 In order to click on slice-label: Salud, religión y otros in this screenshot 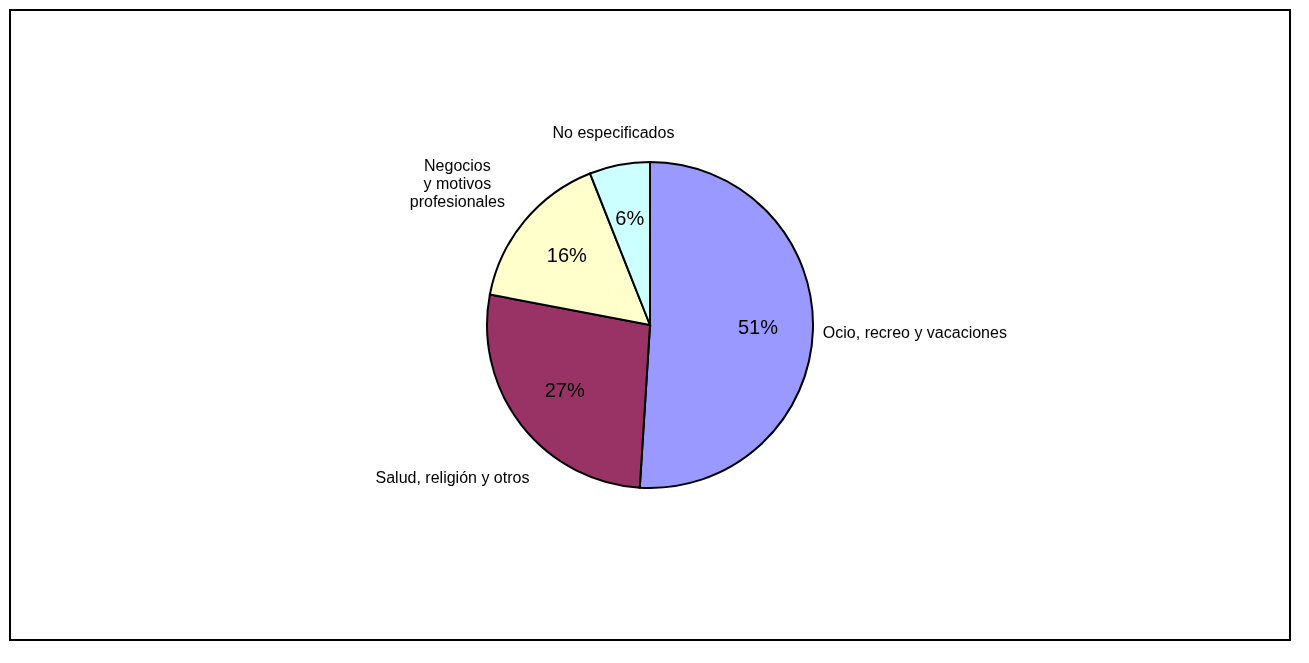, I will do `click(452, 478)`.